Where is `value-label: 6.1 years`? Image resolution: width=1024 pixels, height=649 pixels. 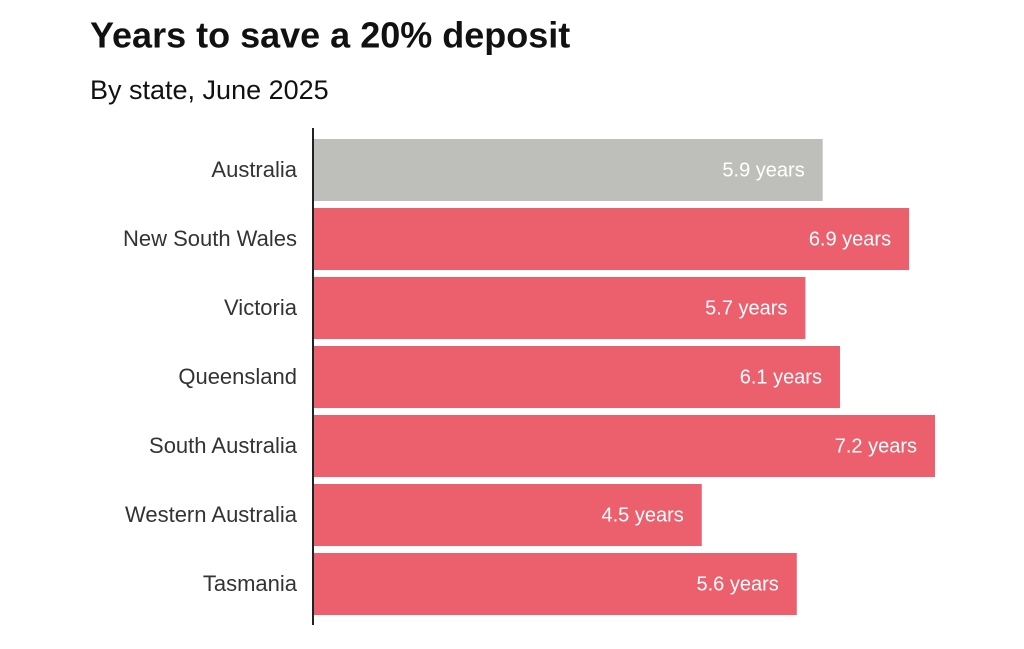 value-label: 6.1 years is located at coordinates (781, 377).